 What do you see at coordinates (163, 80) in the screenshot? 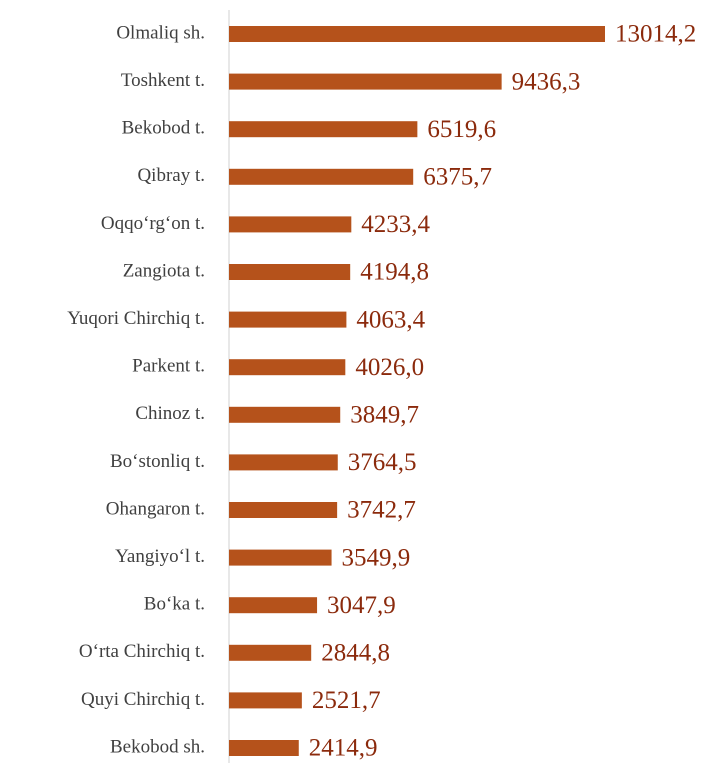
I see `category-label: Toshkent t.` at bounding box center [163, 80].